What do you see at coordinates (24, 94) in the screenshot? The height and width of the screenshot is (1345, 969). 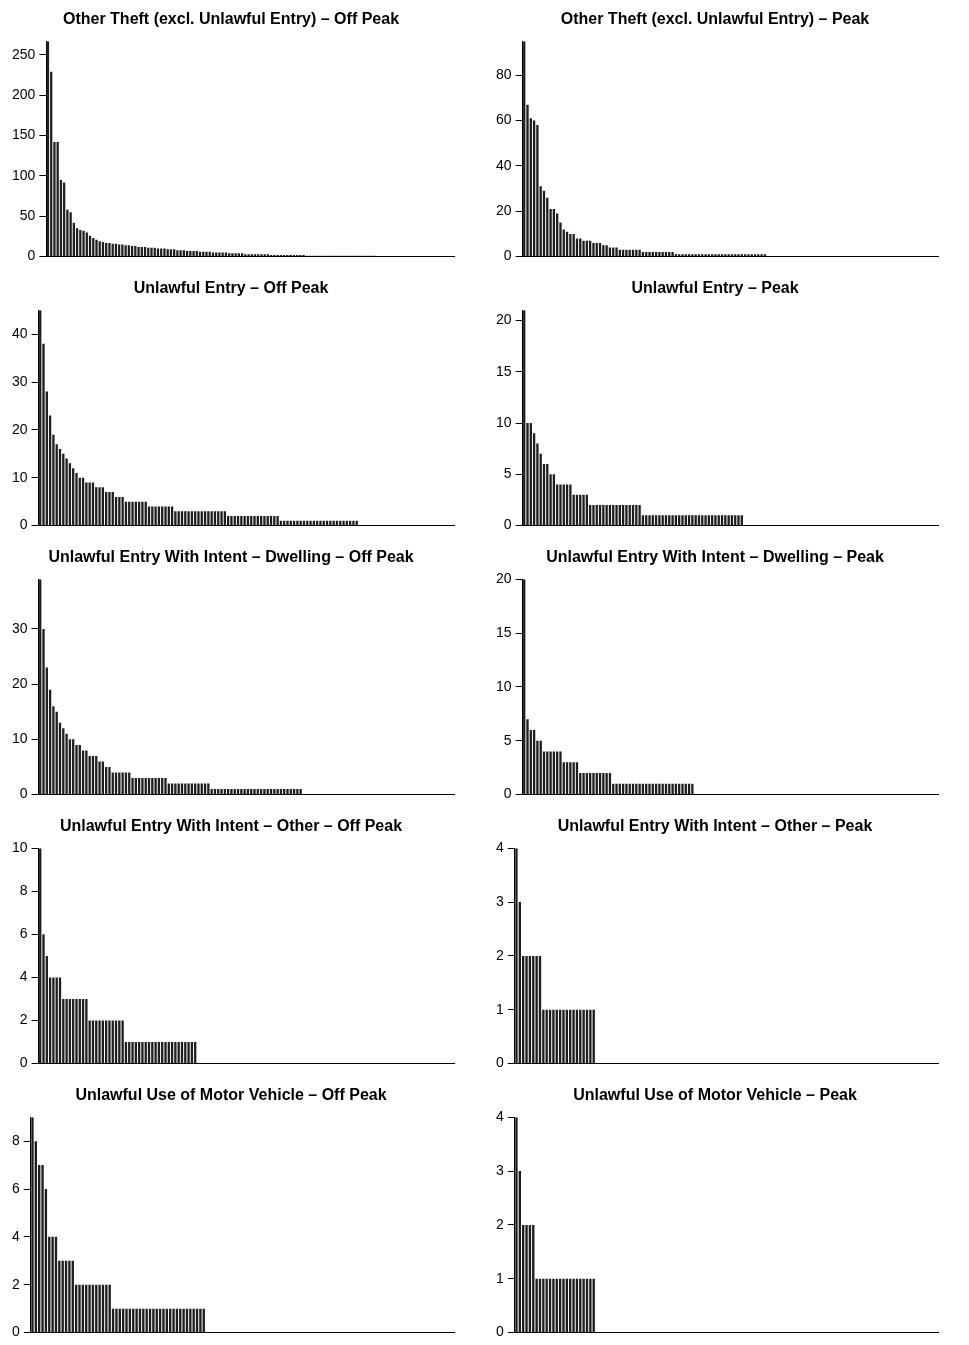 I see `y-tick-label: 200` at bounding box center [24, 94].